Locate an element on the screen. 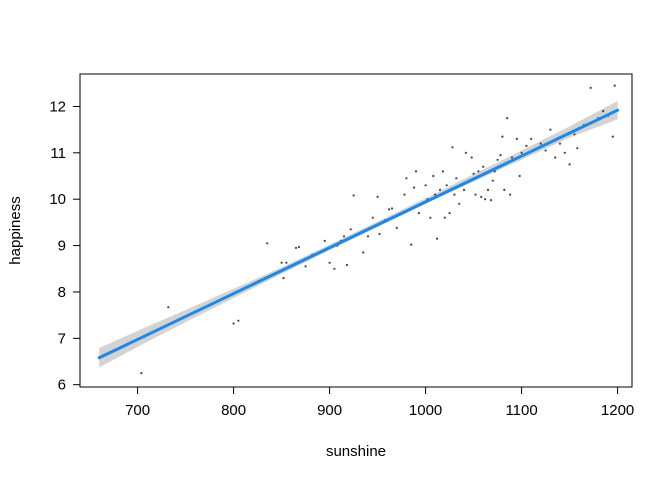  x-tick-label: 900 is located at coordinates (329, 410).